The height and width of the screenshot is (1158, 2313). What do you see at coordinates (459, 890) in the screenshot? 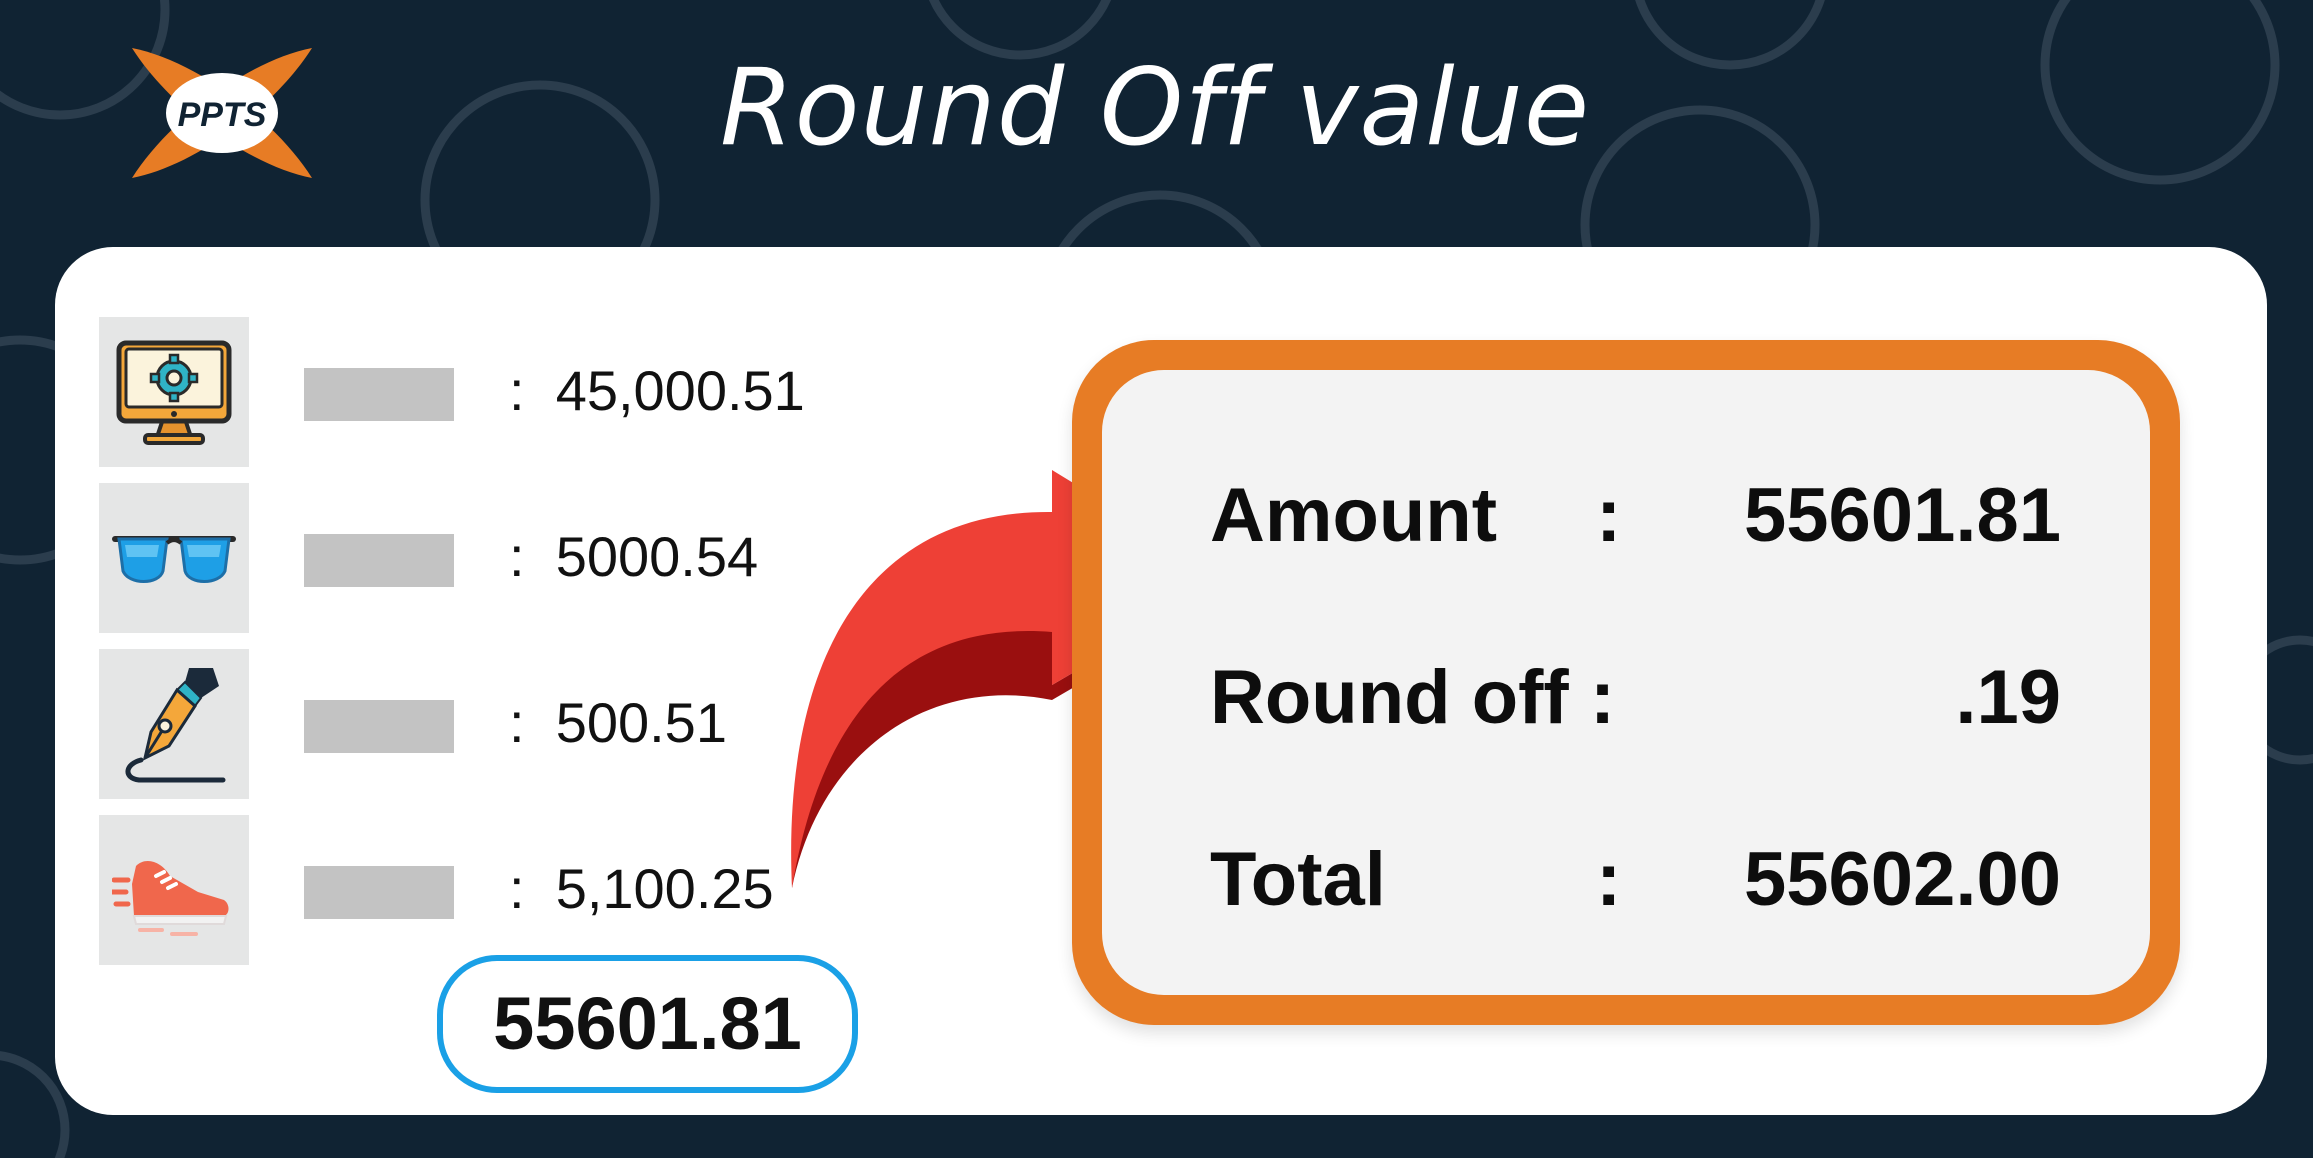
I see `list-item: : 5,100.25` at bounding box center [459, 890].